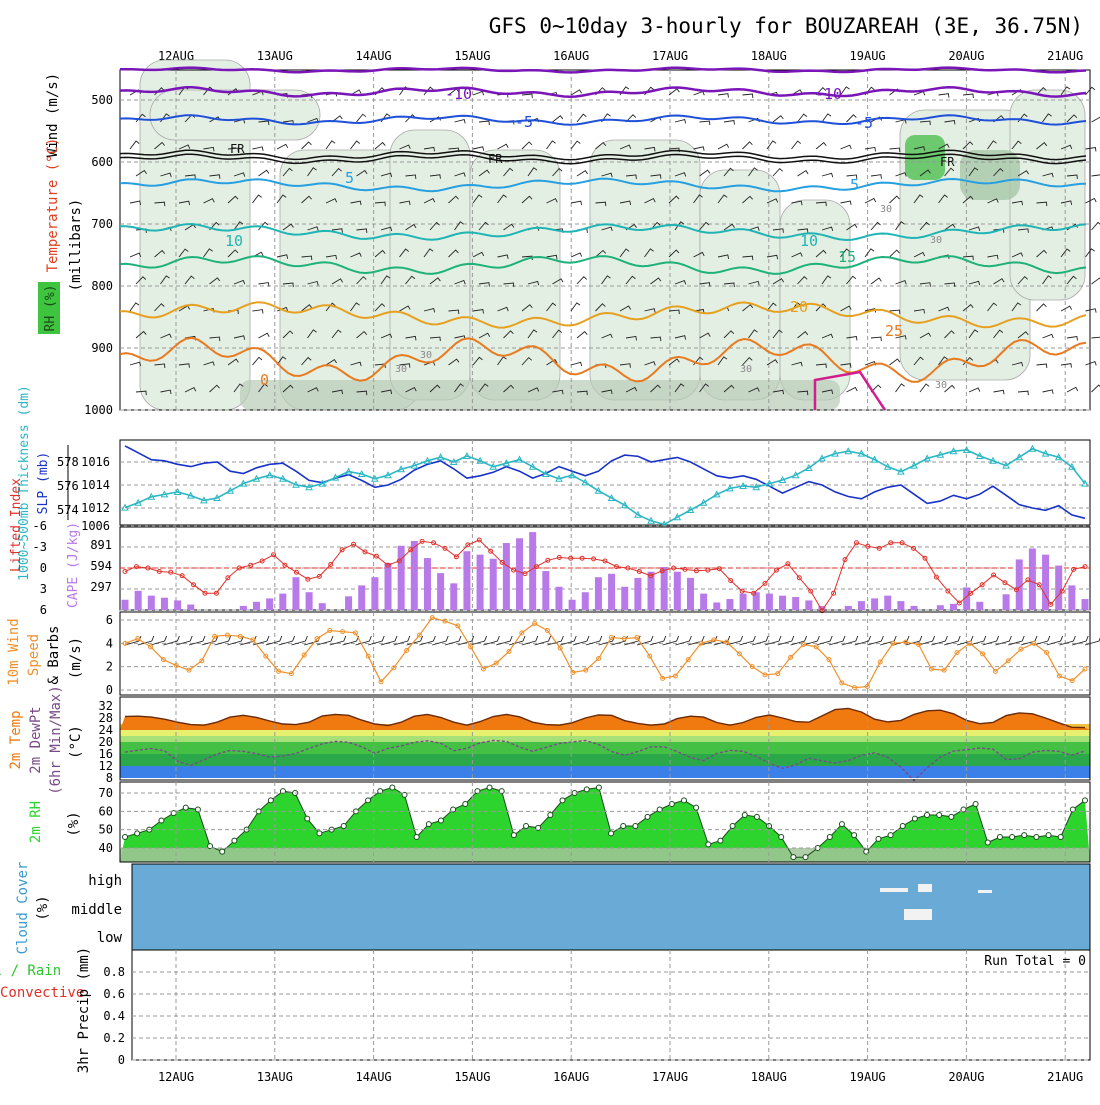  I want to click on rh2m-base-band, so click(605, 855).